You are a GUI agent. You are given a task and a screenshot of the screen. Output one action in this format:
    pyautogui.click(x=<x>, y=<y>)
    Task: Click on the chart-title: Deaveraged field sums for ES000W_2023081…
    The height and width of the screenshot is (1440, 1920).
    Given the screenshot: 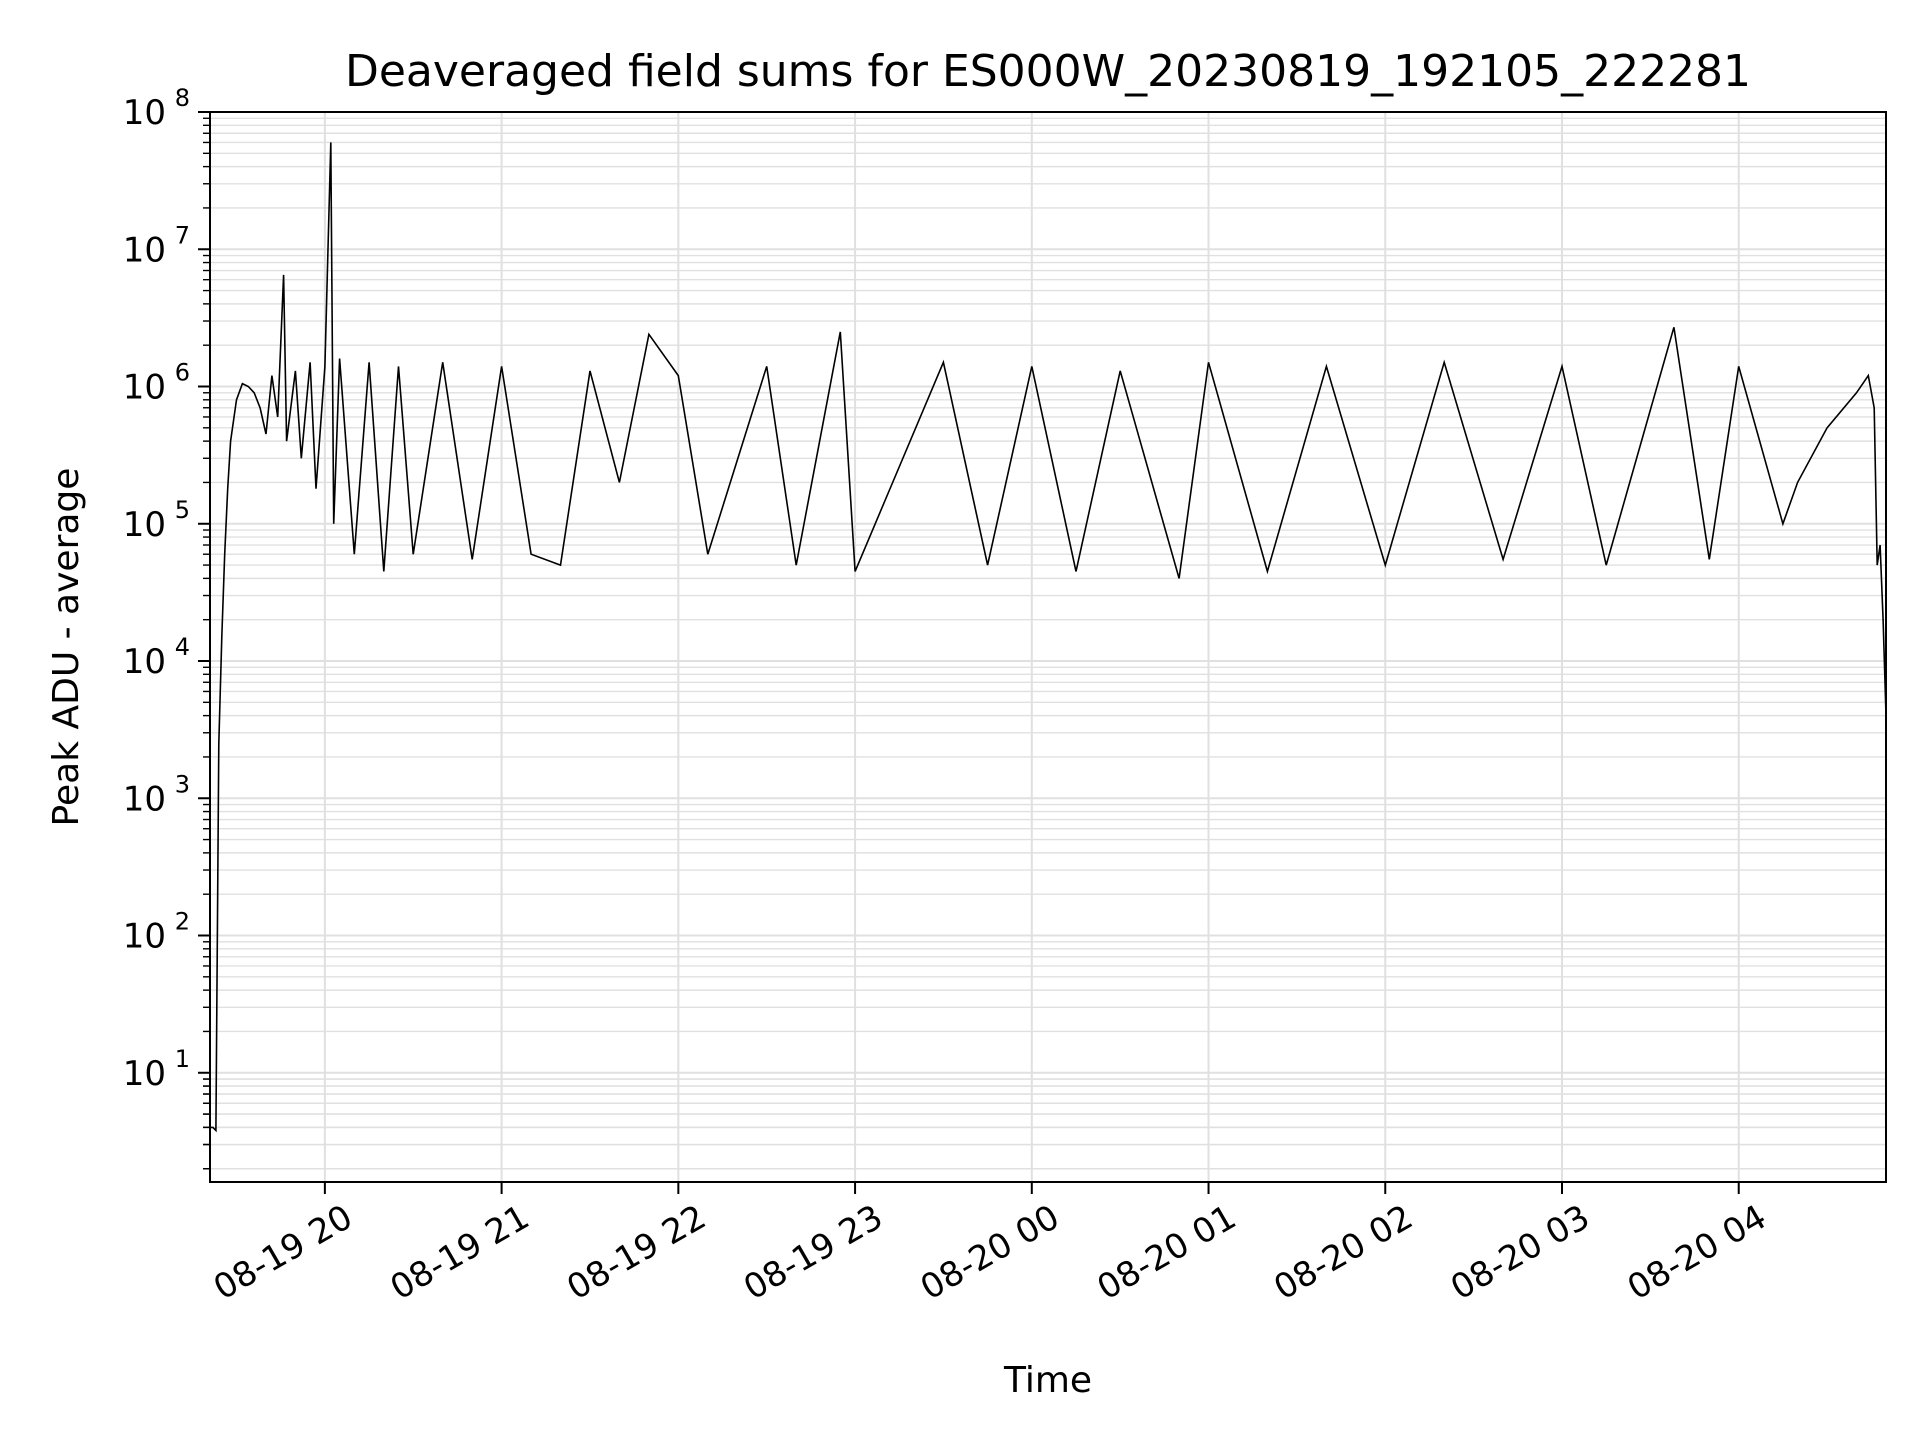 What is the action you would take?
    pyautogui.click(x=1048, y=71)
    